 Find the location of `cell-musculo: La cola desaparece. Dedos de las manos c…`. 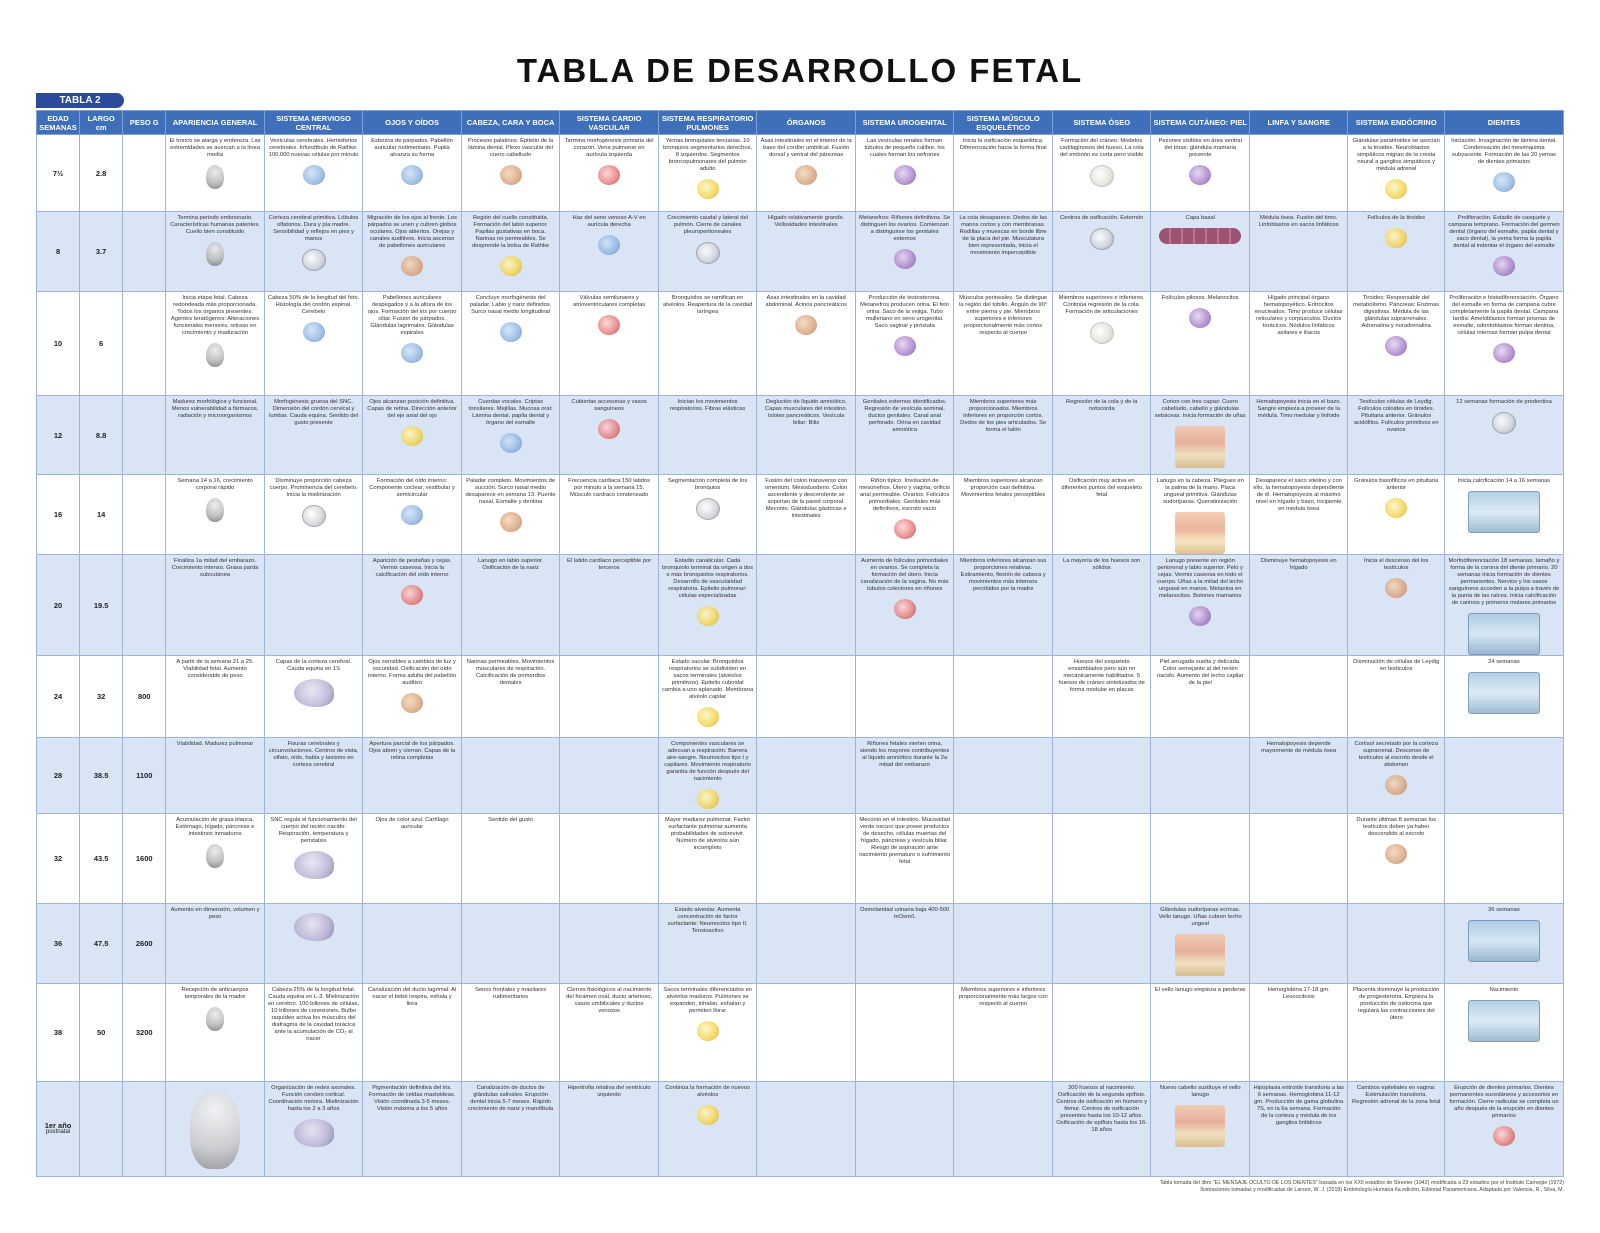

cell-musculo: La cola desaparece. Dedos de las manos c… is located at coordinates (1003, 251).